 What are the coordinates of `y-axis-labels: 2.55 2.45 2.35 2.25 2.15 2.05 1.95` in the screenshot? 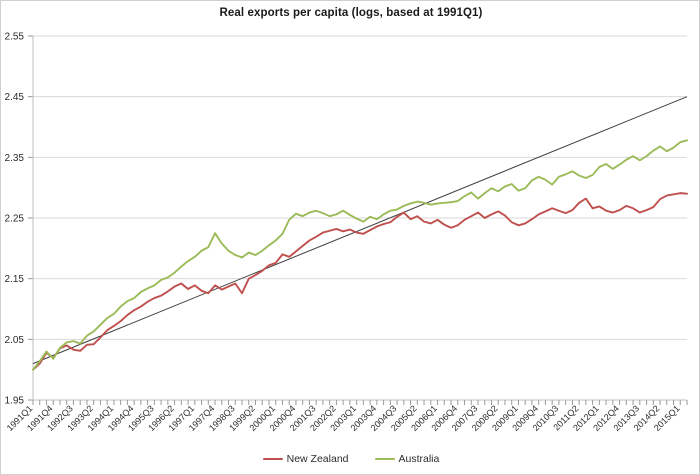 It's located at (19, 219).